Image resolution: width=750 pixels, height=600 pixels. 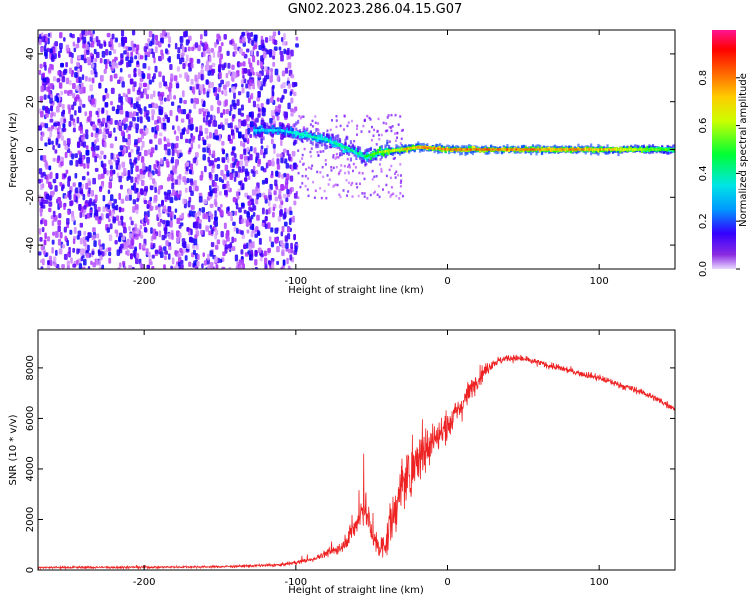 What do you see at coordinates (30, 197) in the screenshot?
I see `spectrogram-y-tick-label: -20` at bounding box center [30, 197].